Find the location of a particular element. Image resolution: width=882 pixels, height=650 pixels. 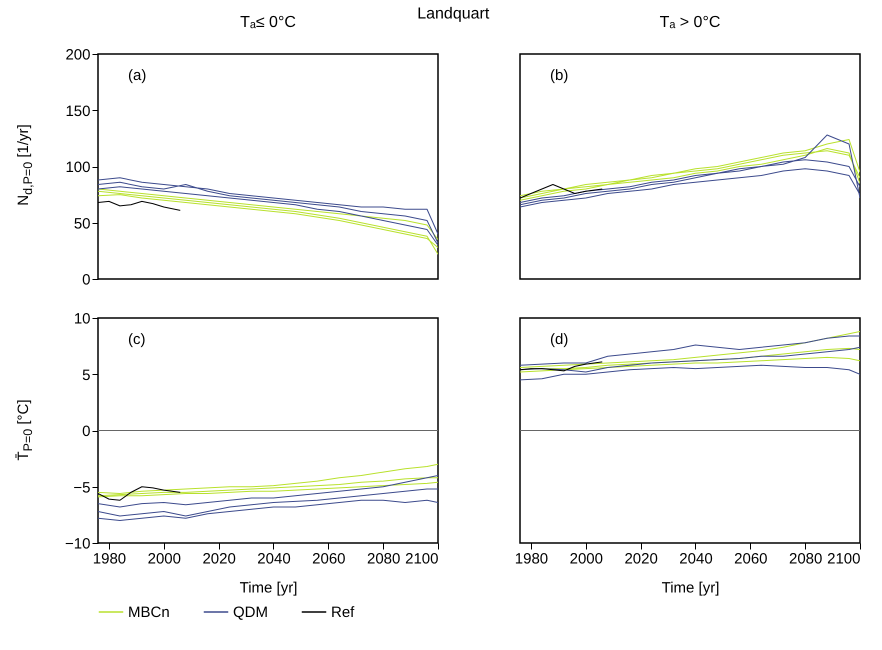

y-tick-label: −10 is located at coordinates (77, 544).